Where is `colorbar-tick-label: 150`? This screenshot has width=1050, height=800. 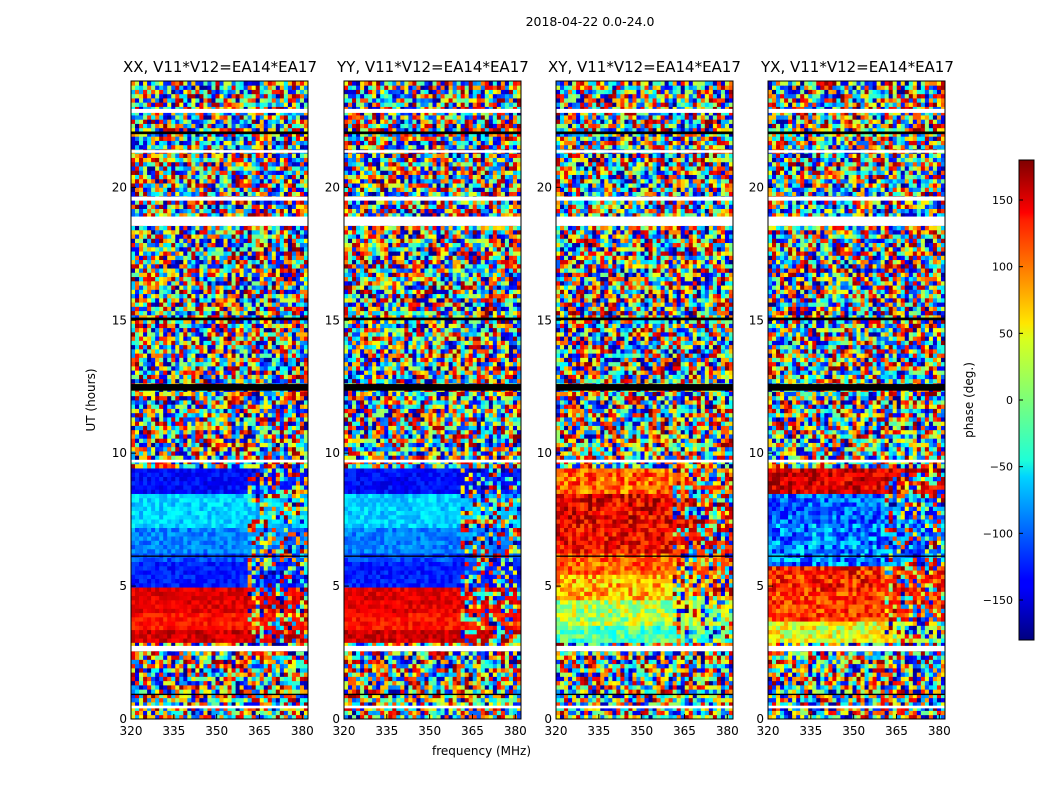
colorbar-tick-label: 150 is located at coordinates (1002, 200).